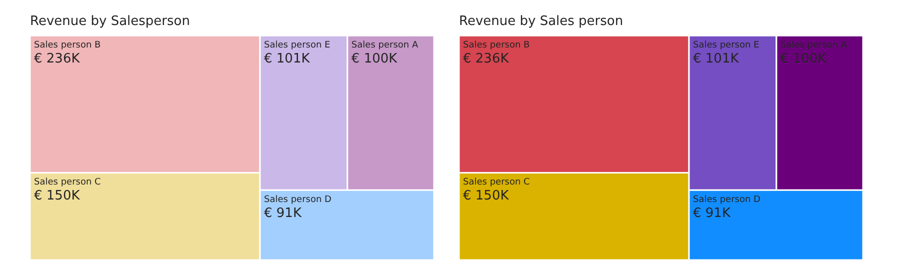  Describe the element at coordinates (541, 22) in the screenshot. I see `text: Revenue by Sales person` at that location.